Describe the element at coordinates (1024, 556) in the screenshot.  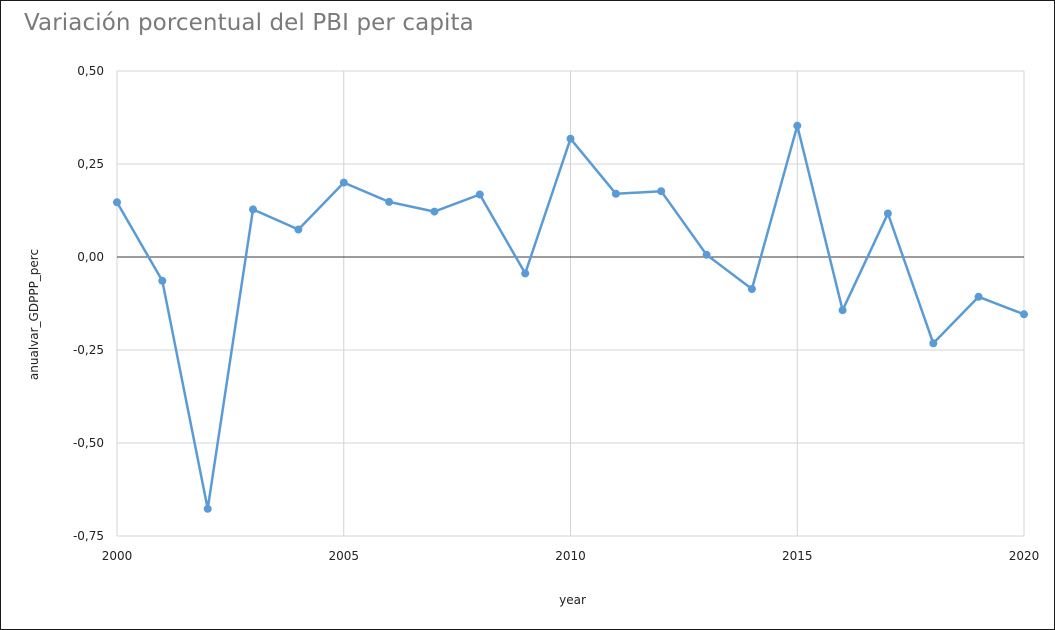
I see `x-tick-label: 2020` at that location.